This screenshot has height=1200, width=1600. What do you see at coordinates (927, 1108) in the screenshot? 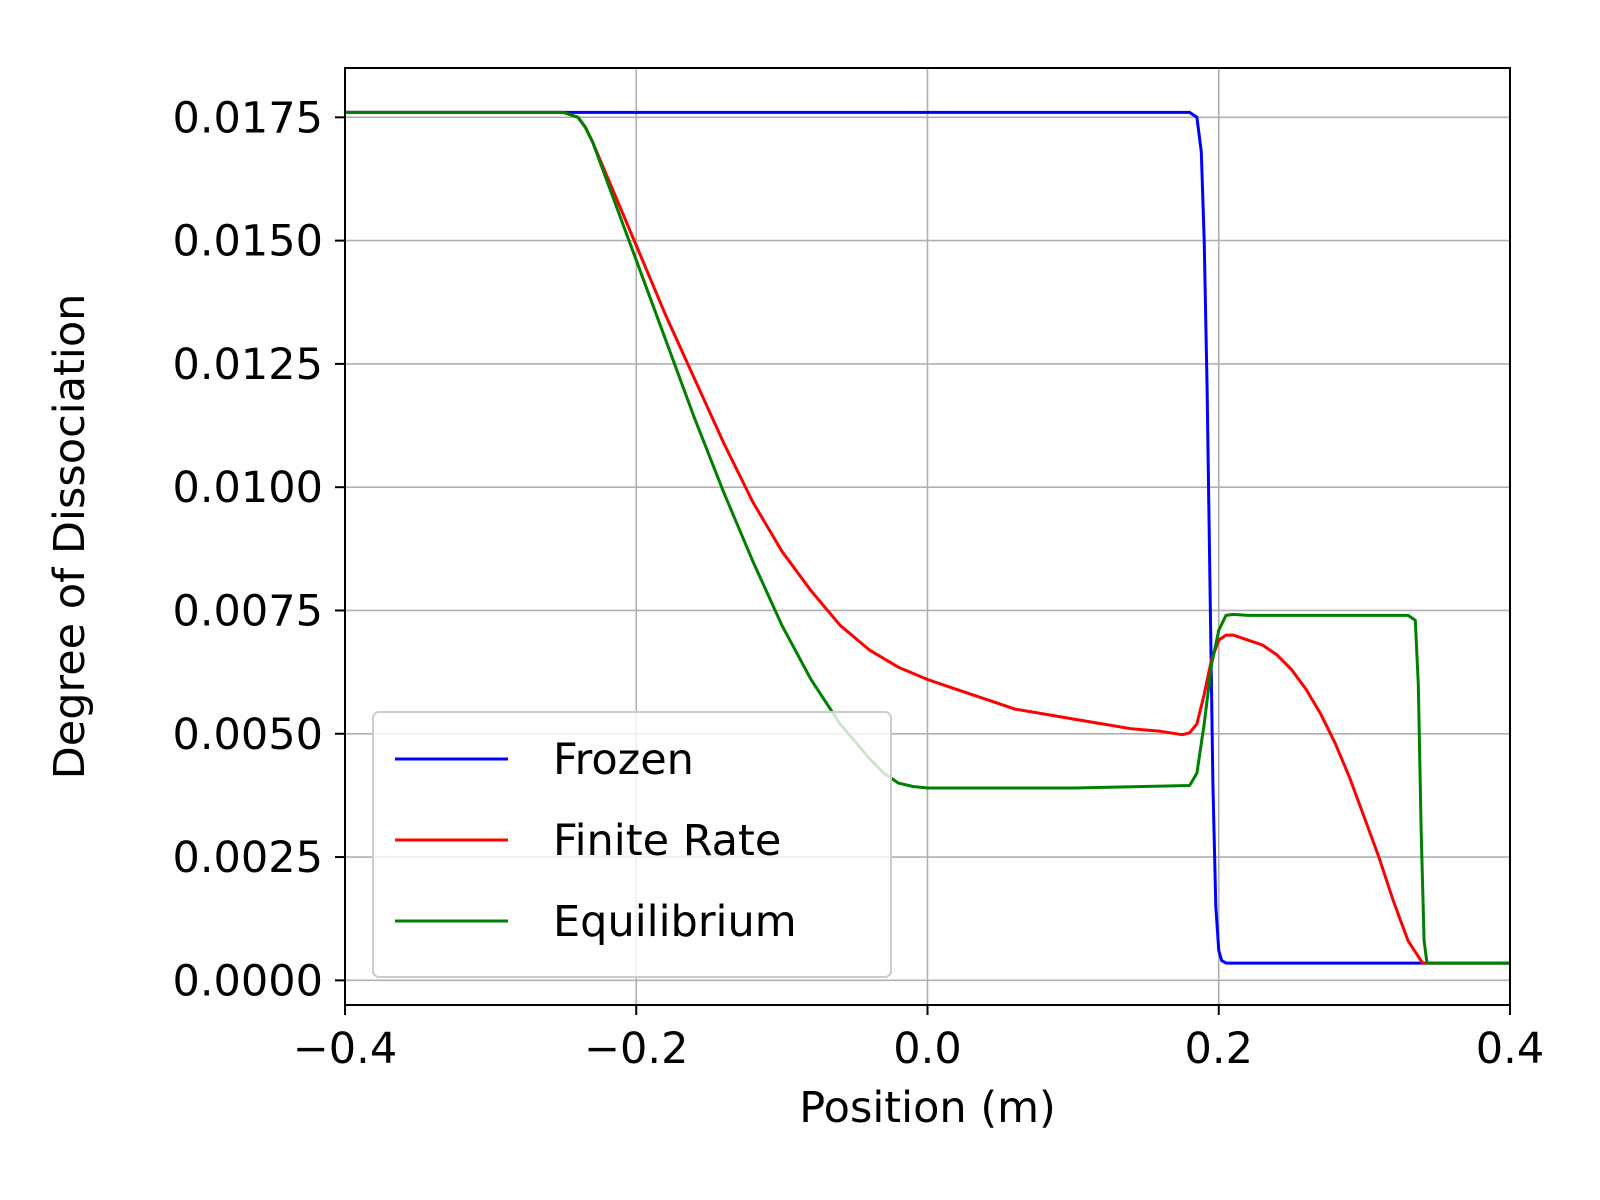
I see `x-axis-label: Position (m)` at bounding box center [927, 1108].